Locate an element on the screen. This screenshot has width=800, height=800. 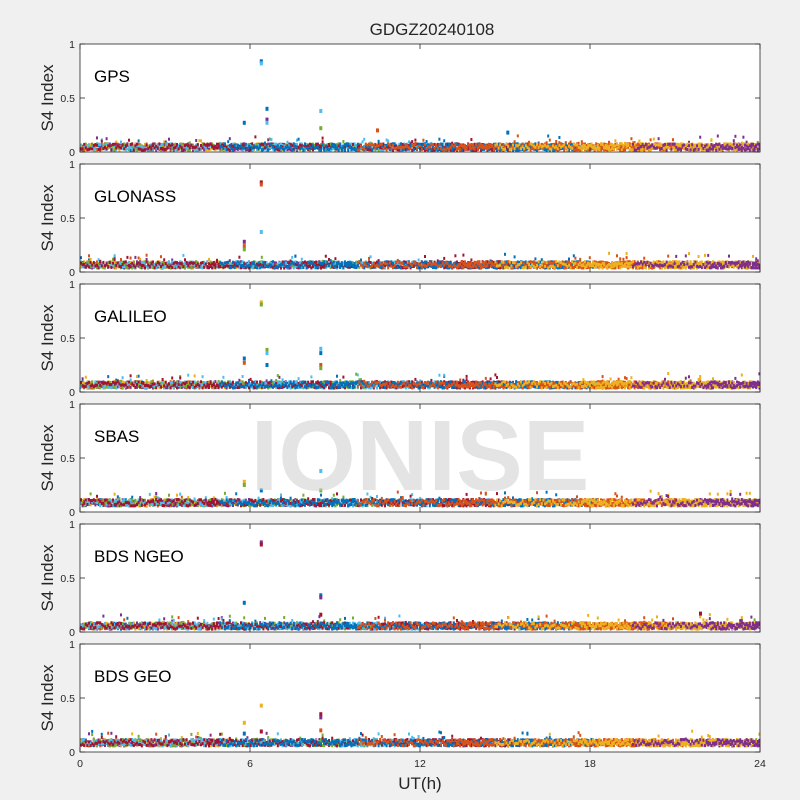
panel-glonass: 0 0.5 1 S4 Index GLONASS is located at coordinates (399, 219).